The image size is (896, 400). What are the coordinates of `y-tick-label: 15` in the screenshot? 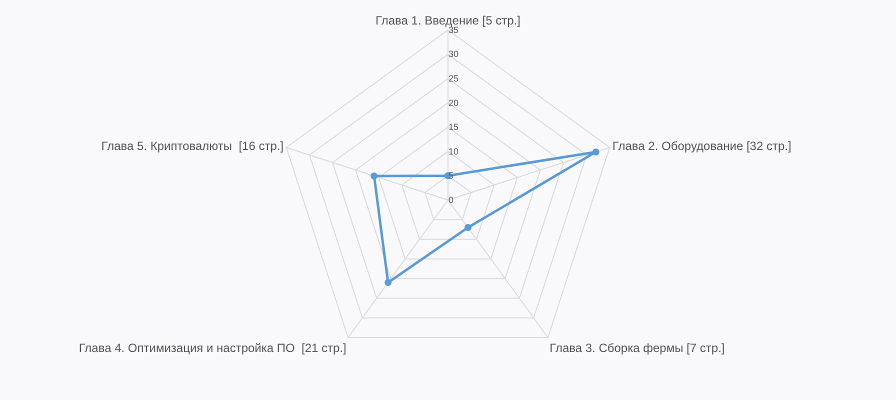 It's located at (453, 127).